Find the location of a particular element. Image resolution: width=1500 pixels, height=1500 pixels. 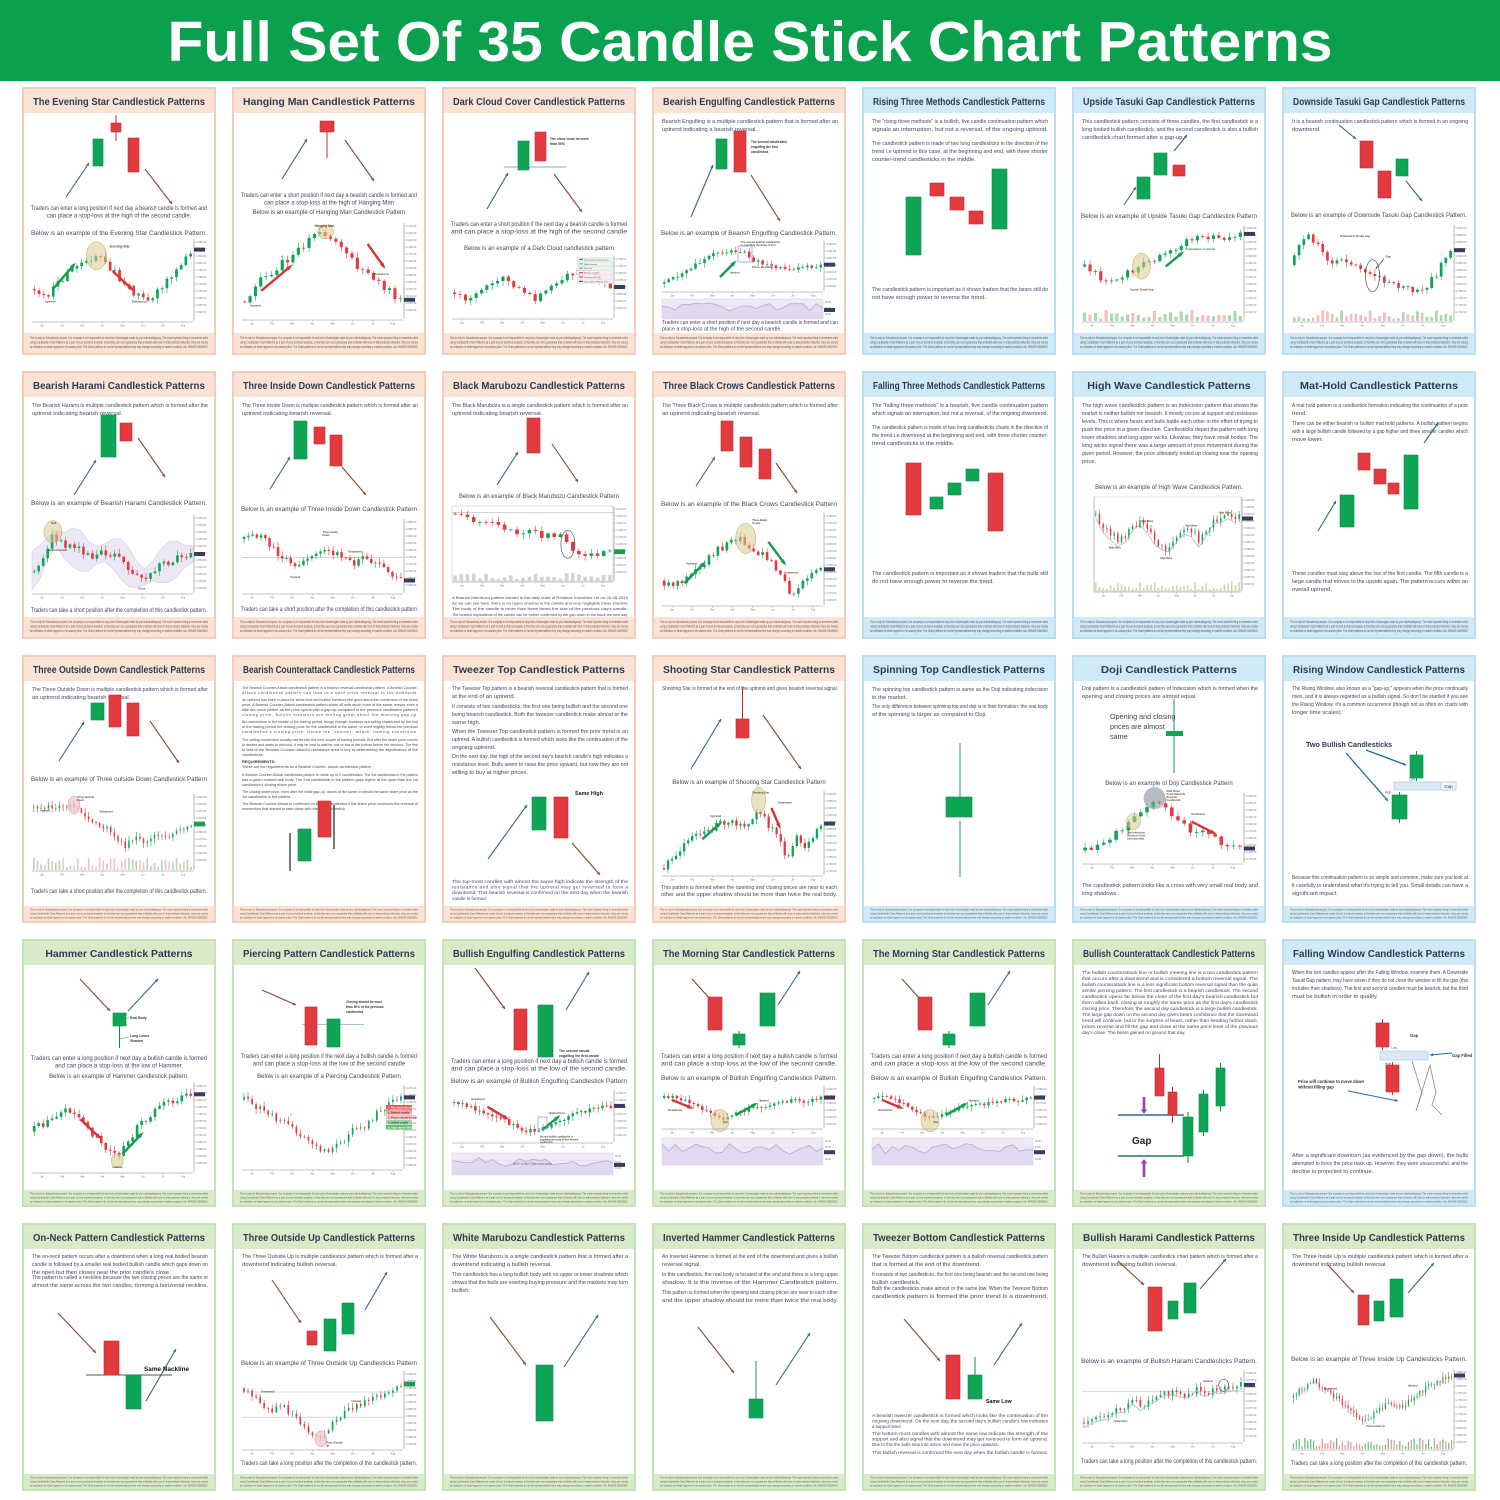

svg-text: Same Nackline is located at coordinates (167, 1369).